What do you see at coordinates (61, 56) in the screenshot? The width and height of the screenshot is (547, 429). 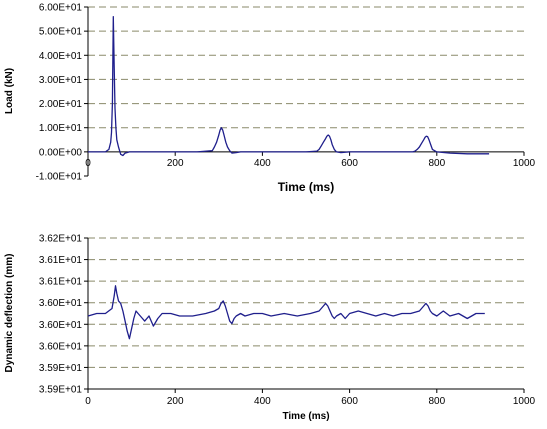 I see `y-tick-label: 4.00E+01` at bounding box center [61, 56].